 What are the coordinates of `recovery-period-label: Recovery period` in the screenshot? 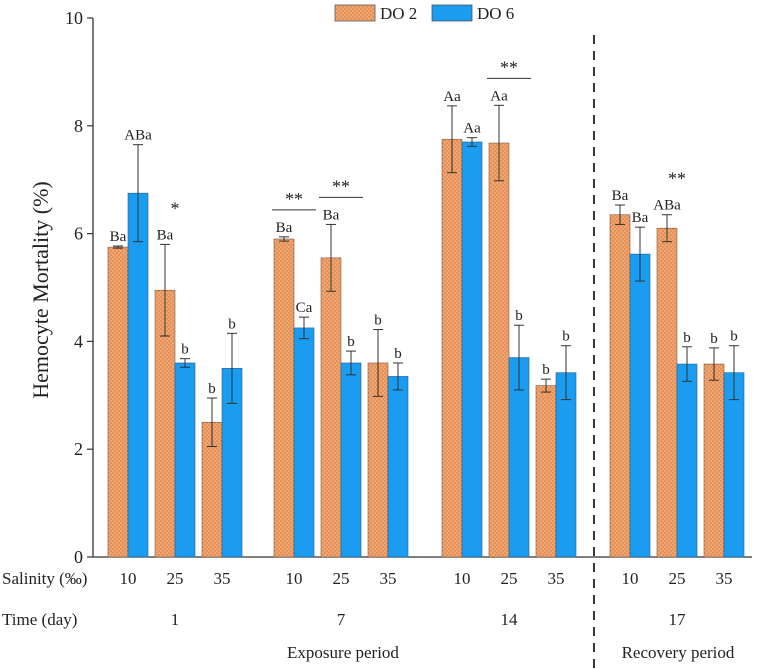 It's located at (678, 652).